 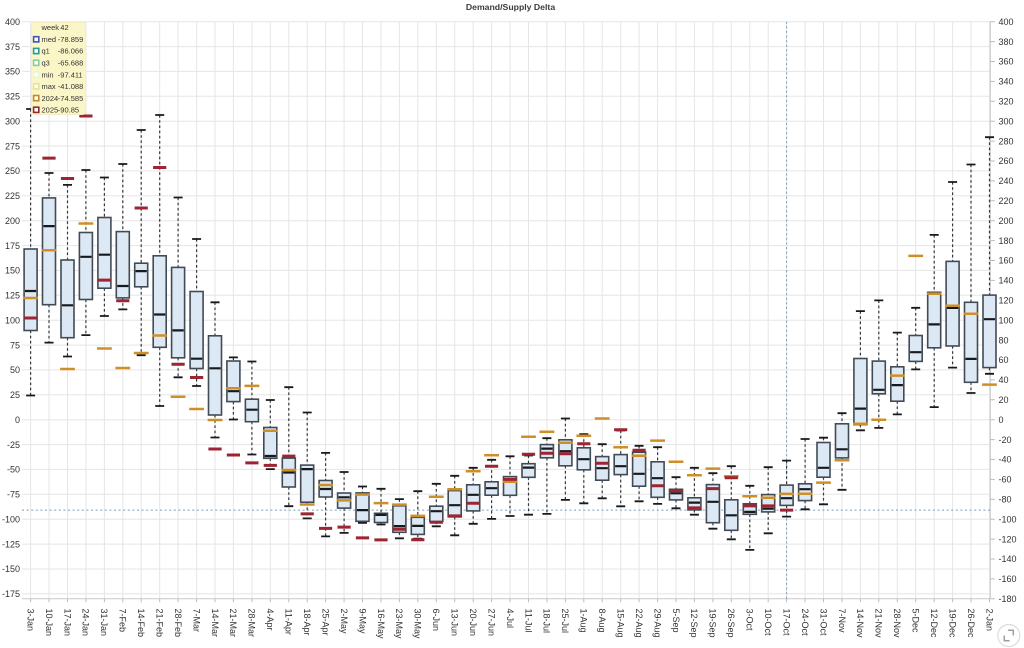 What do you see at coordinates (1008, 579) in the screenshot?
I see `svg-text: -160` at bounding box center [1008, 579].